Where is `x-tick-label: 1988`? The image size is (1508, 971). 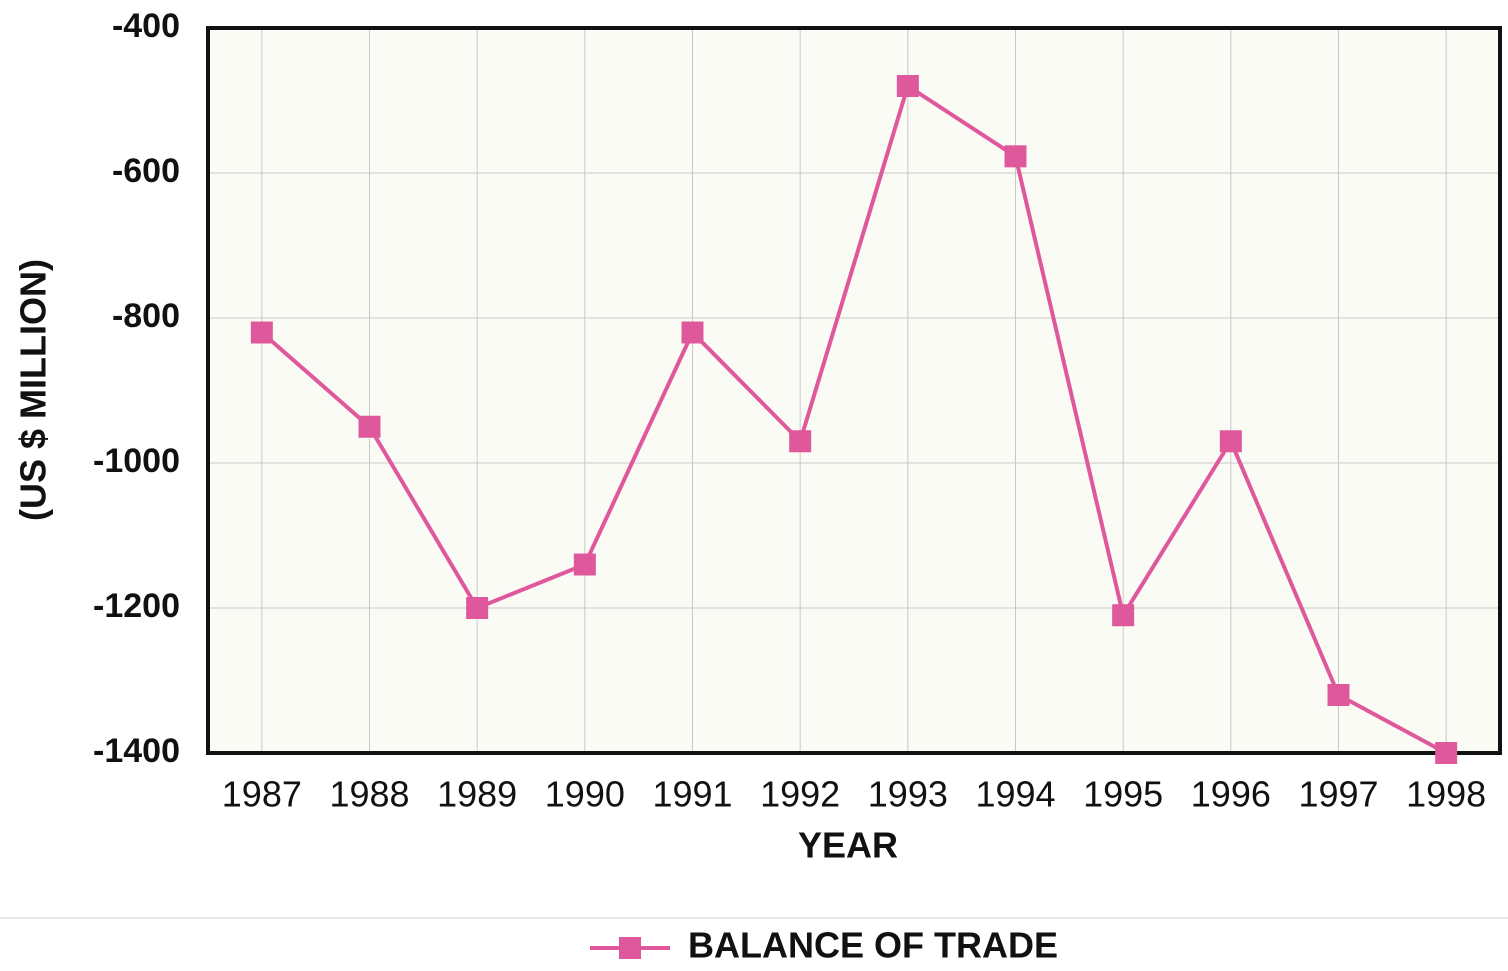
x-tick-label: 1988 is located at coordinates (369, 794).